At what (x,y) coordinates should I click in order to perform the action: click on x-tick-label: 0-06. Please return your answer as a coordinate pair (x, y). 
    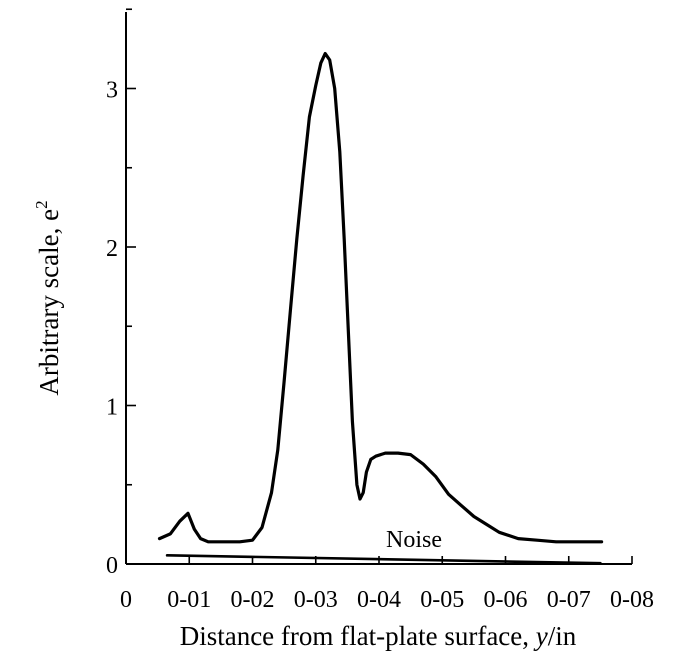
    Looking at the image, I should click on (506, 600).